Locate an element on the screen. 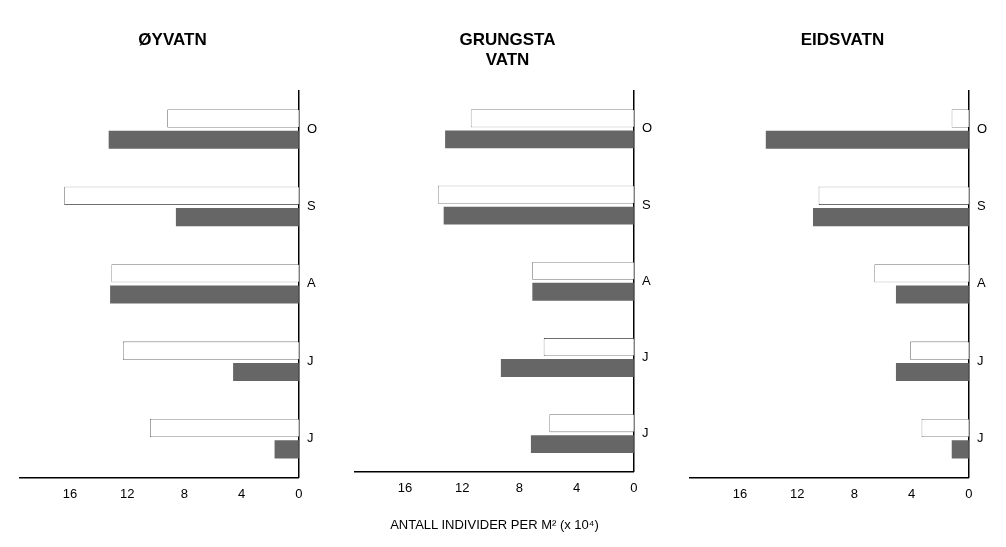  chart-title: EIDSVATN is located at coordinates (842, 39).